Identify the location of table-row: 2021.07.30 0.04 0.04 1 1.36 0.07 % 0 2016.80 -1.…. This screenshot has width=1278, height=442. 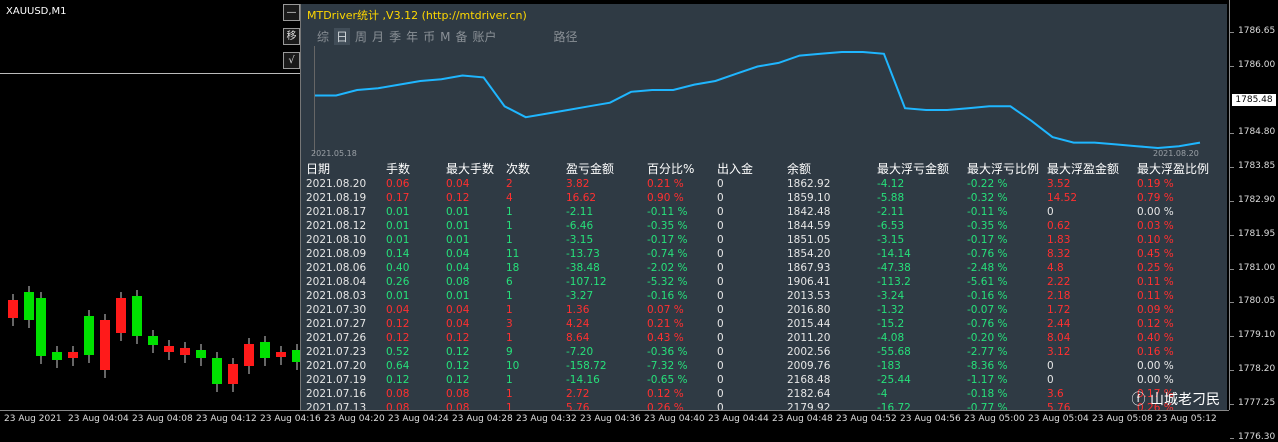
(766, 310).